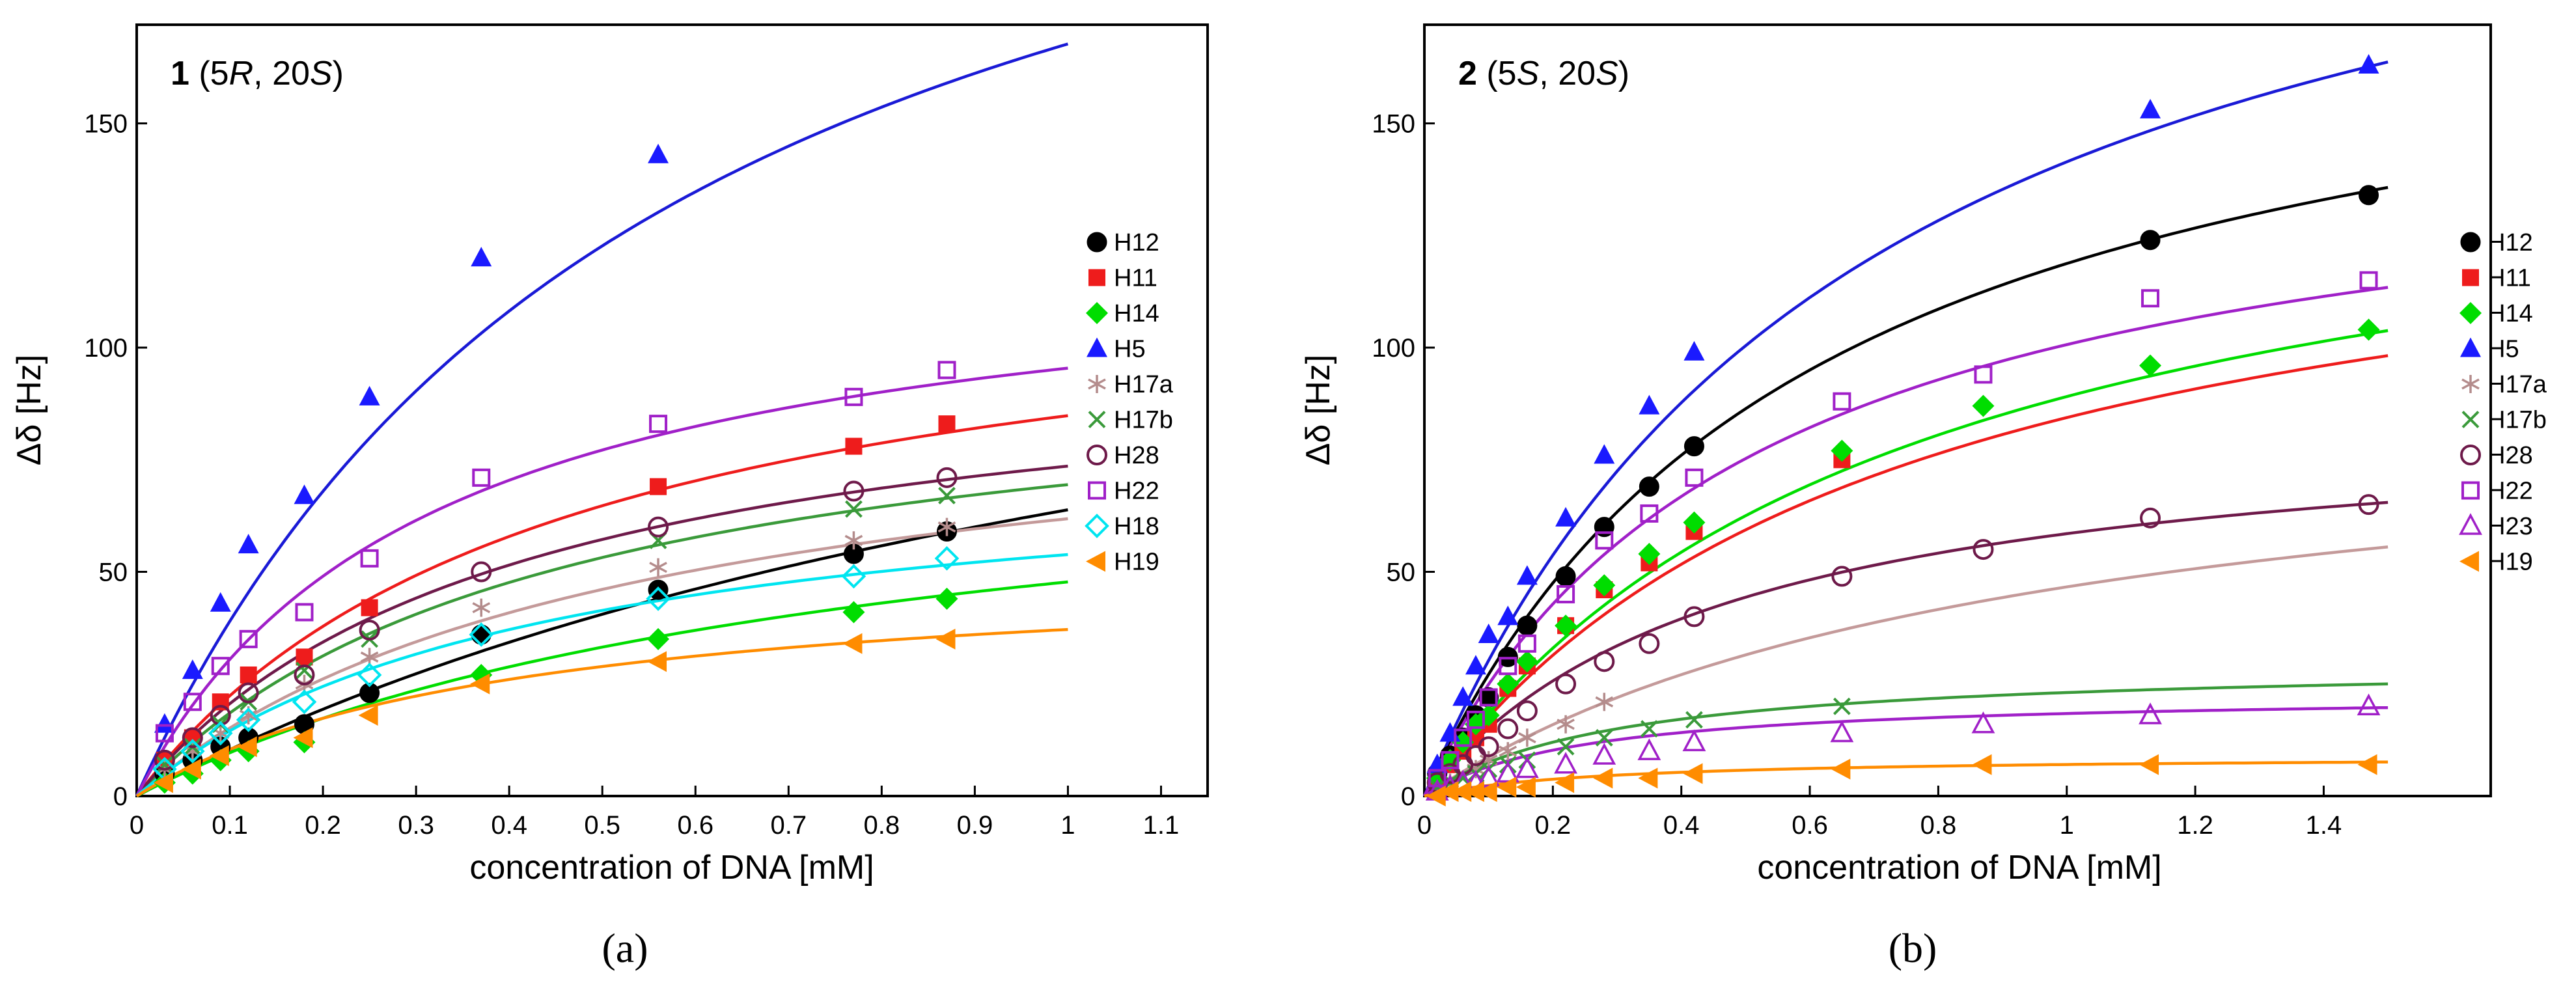 The height and width of the screenshot is (990, 2576). What do you see at coordinates (1906, 751) in the screenshot?
I see `fit-curve-h23` at bounding box center [1906, 751].